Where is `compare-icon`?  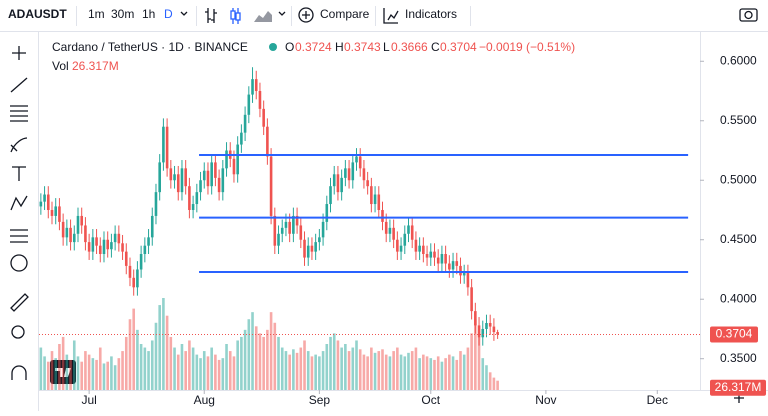
compare-icon is located at coordinates (306, 15).